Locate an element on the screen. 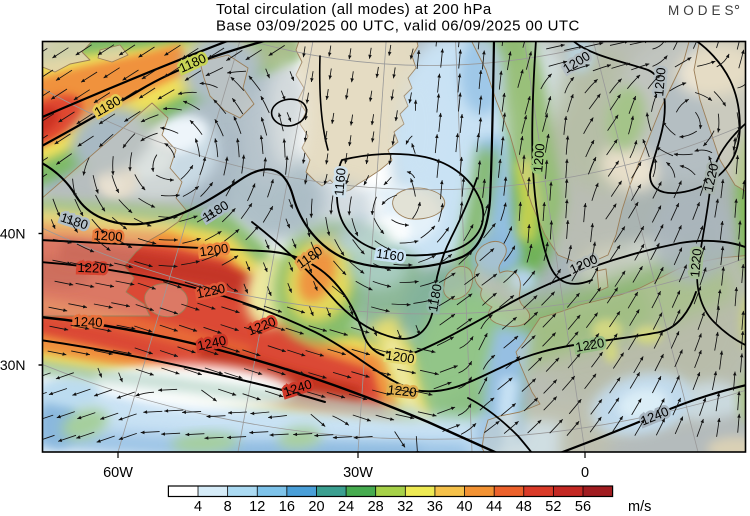 The width and height of the screenshot is (750, 516). svg-text: 60W is located at coordinates (118, 473).